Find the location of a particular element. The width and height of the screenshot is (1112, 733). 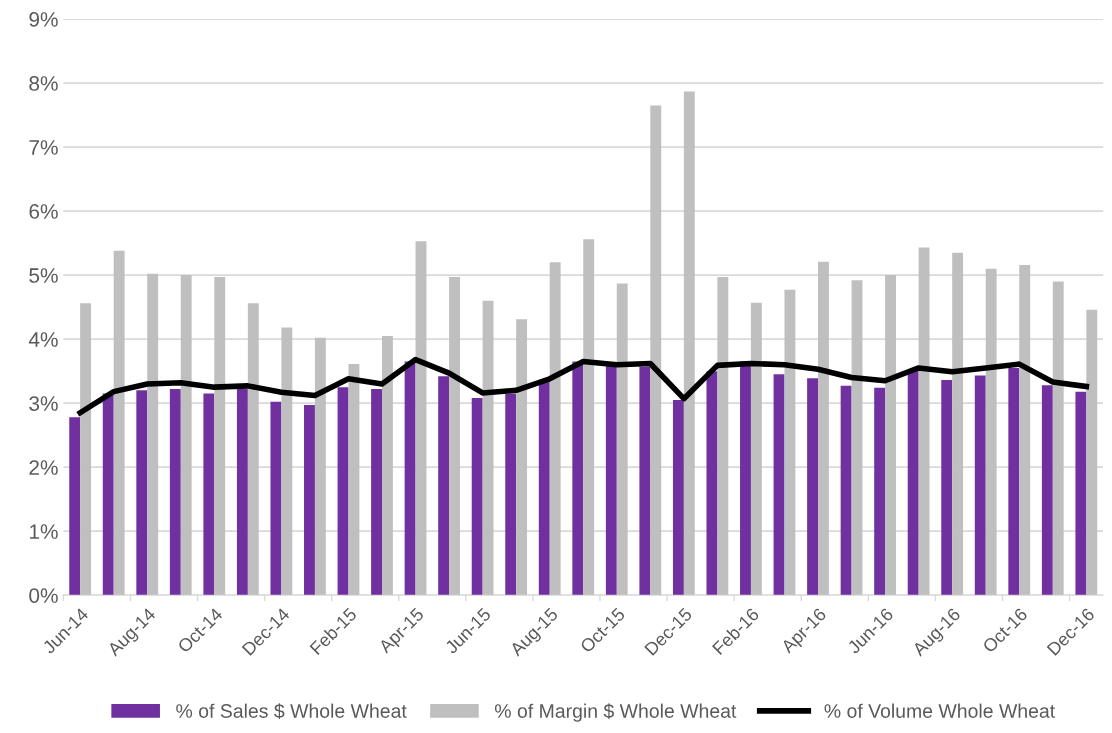

y-tick-label: 3% is located at coordinates (43, 403).